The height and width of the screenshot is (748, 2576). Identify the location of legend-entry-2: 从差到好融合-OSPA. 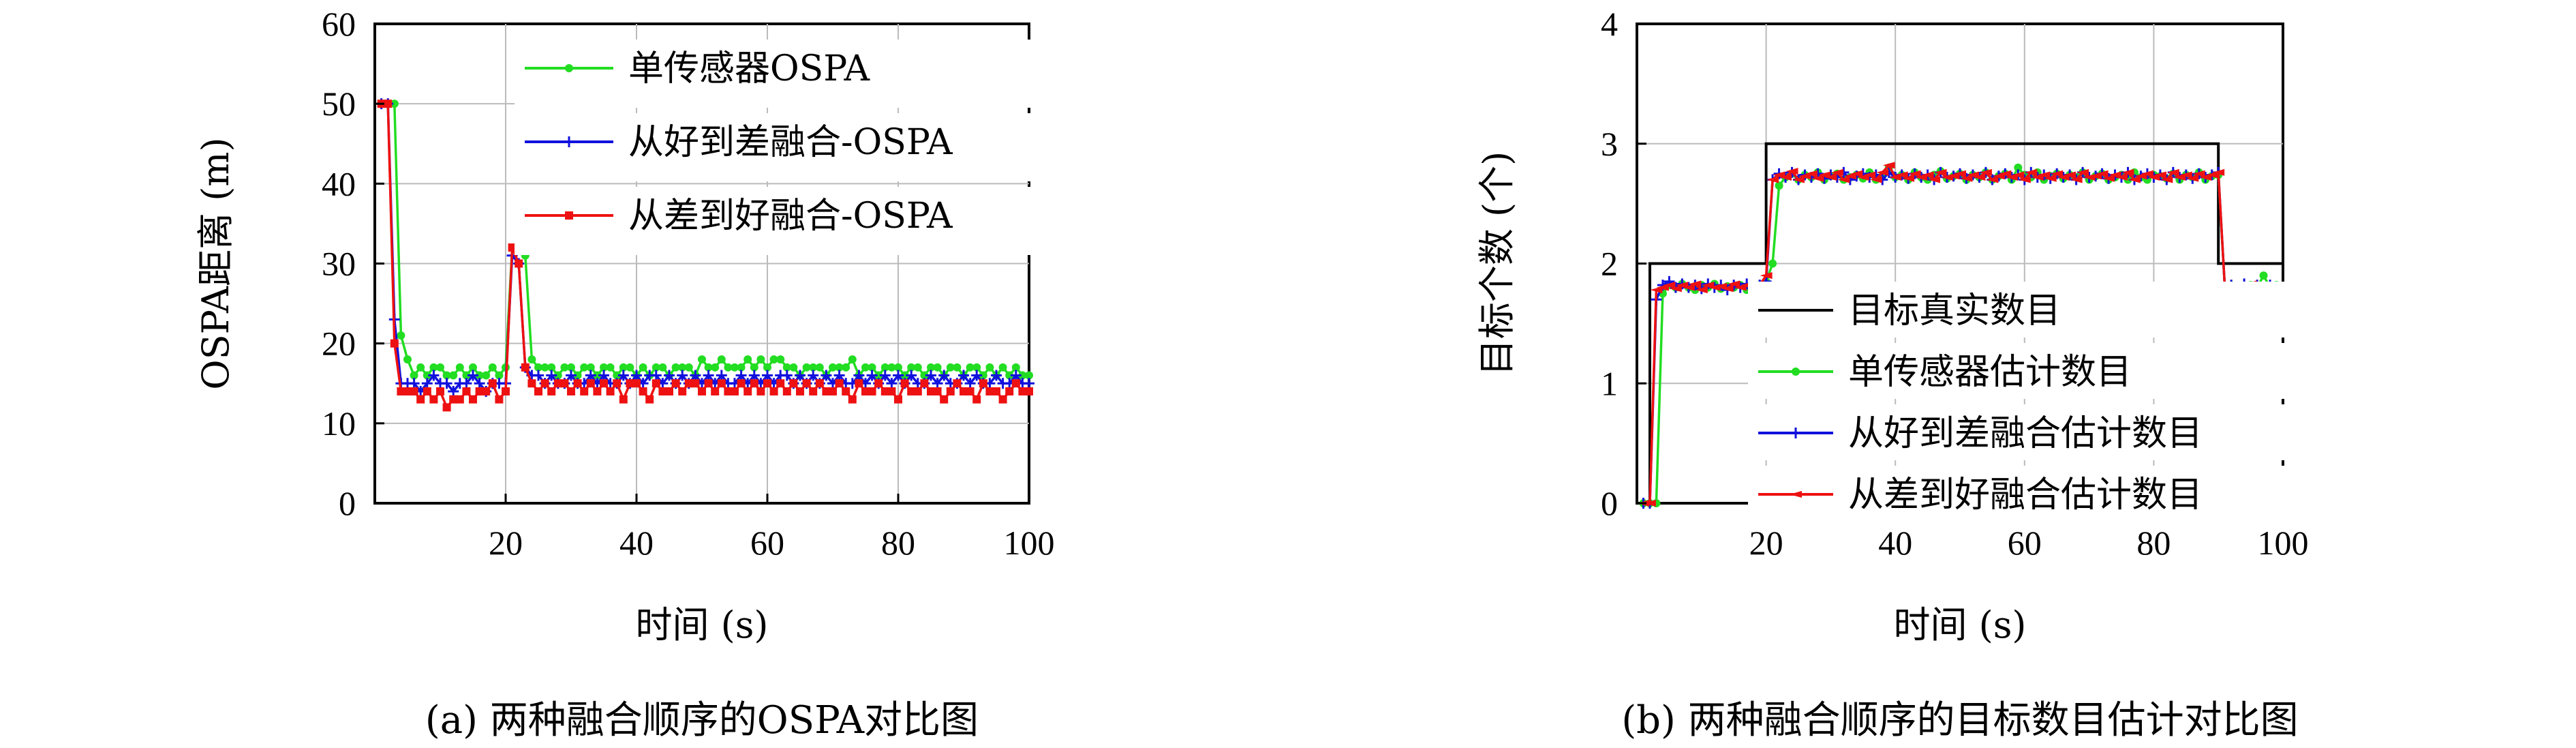
(790, 216).